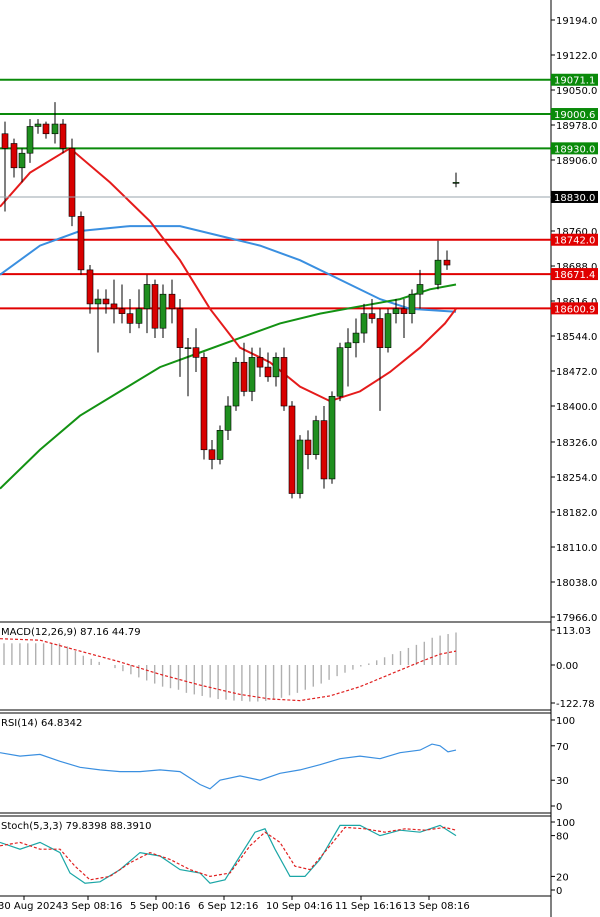 The width and height of the screenshot is (600, 917). I want to click on time-label-4: 10 Sep 04:16, so click(299, 906).